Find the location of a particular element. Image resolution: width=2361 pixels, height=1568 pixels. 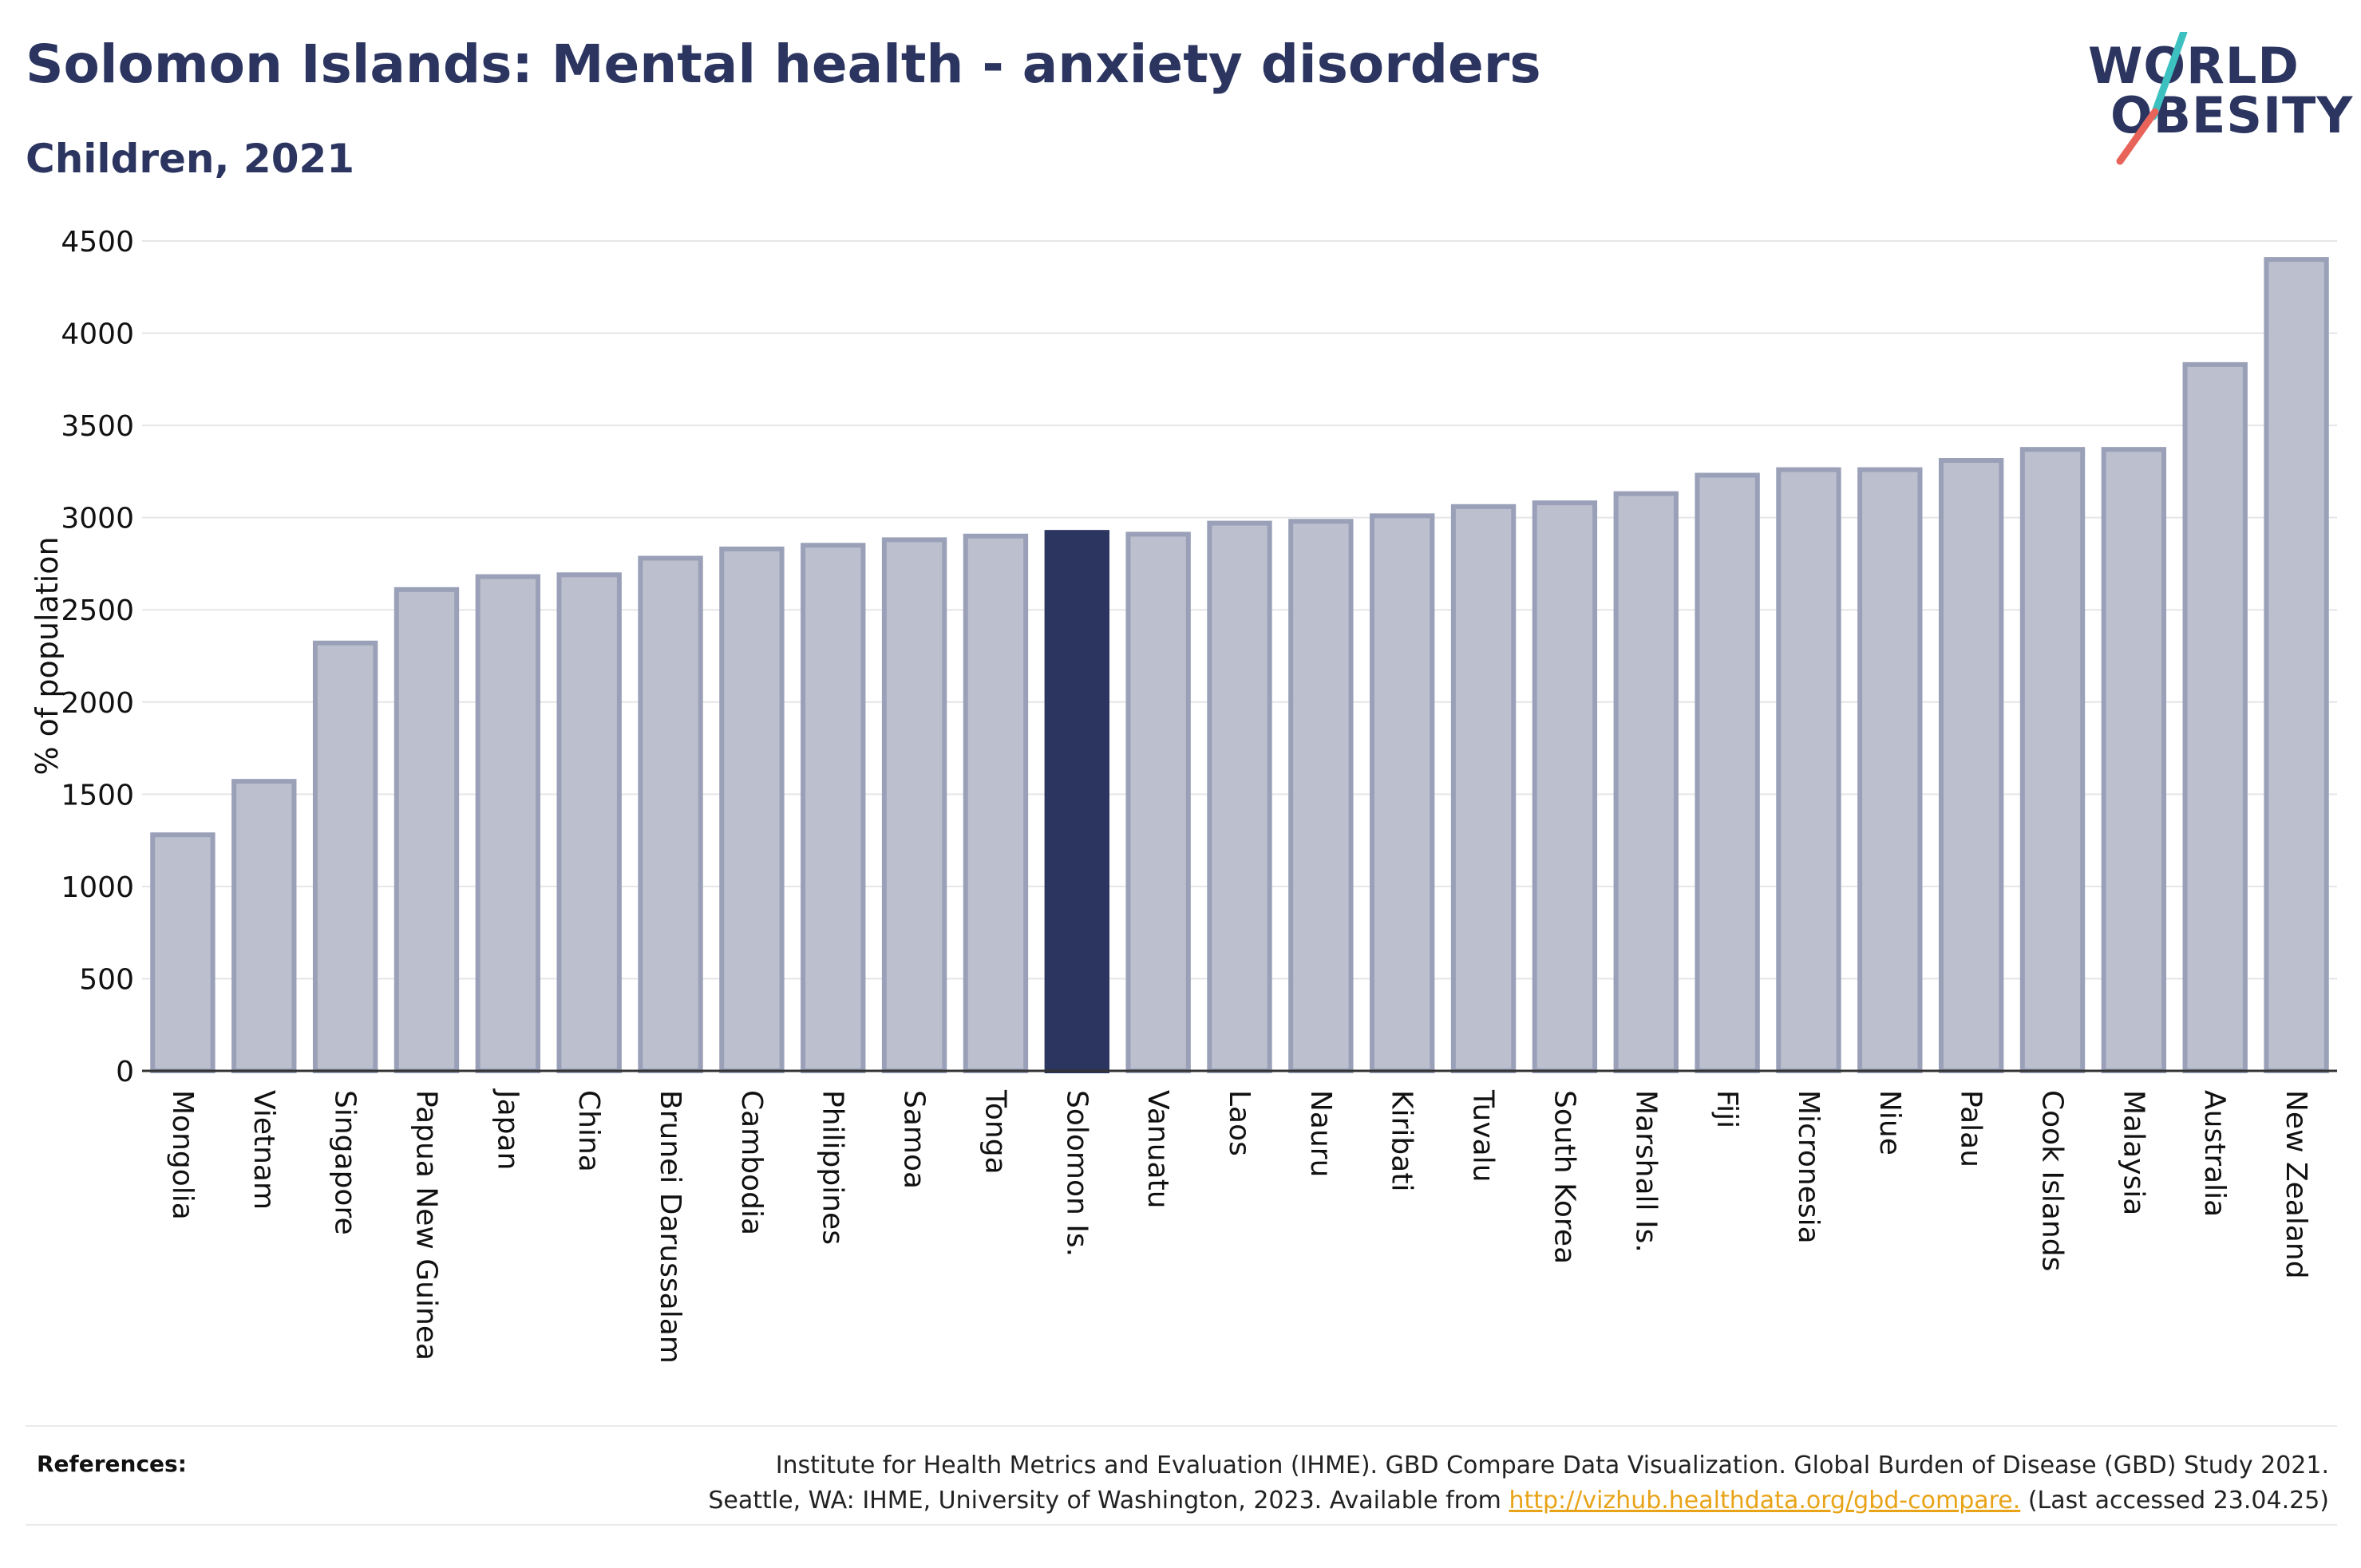

y-tick-label: 3500 is located at coordinates (97, 426).